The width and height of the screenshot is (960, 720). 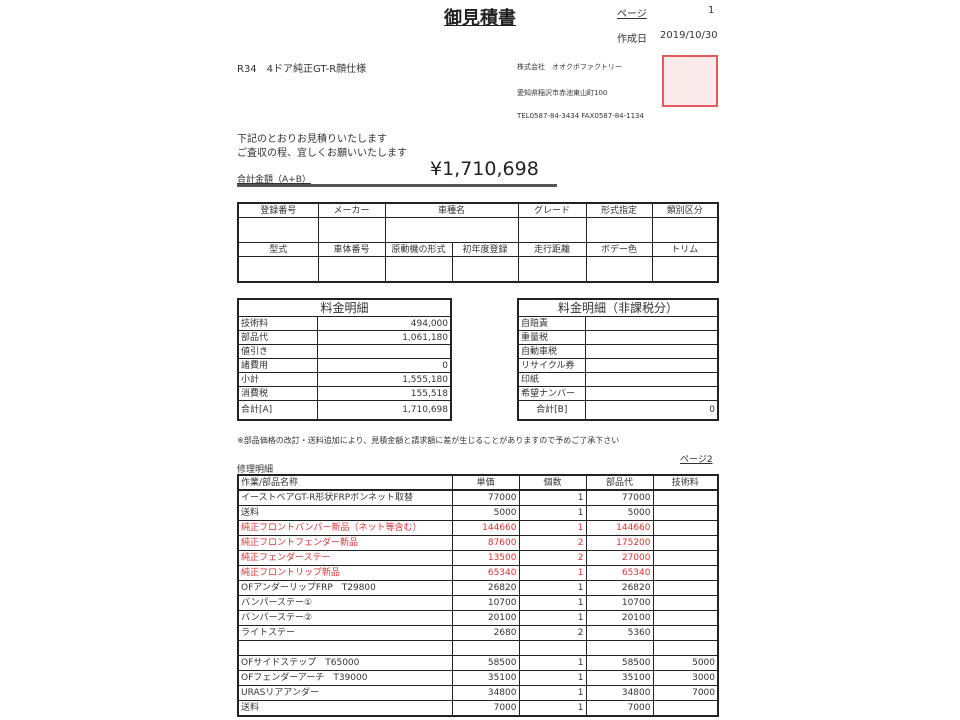 What do you see at coordinates (619, 693) in the screenshot?
I see `repair-parts: 34800` at bounding box center [619, 693].